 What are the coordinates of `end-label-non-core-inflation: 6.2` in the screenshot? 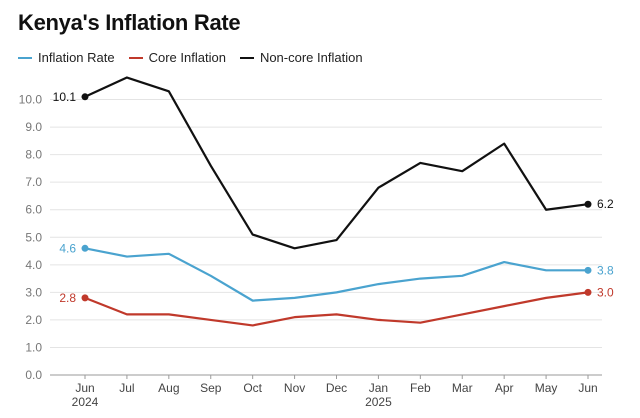 It's located at (605, 204).